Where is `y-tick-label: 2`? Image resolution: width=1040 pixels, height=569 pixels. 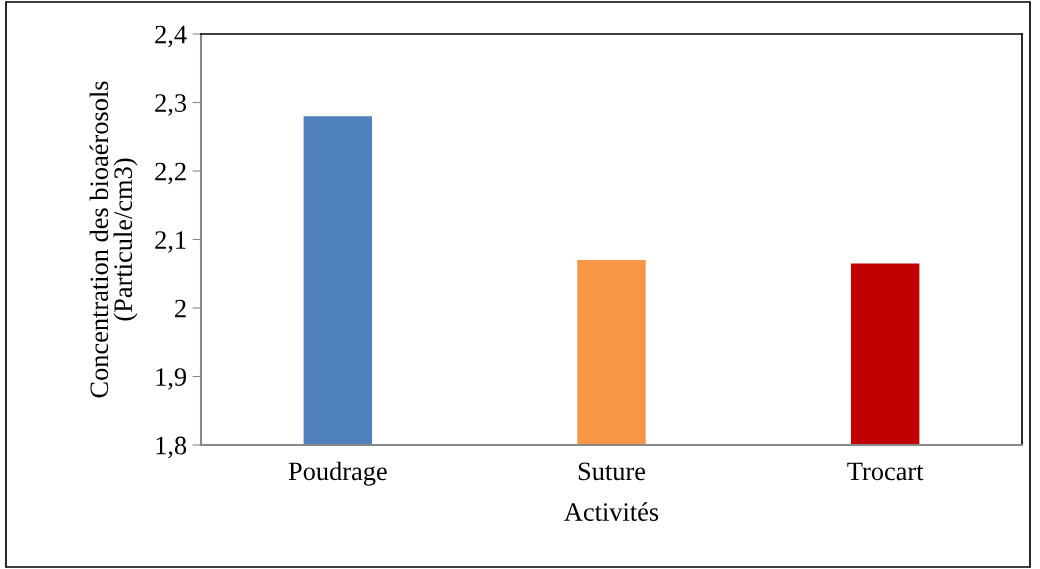
y-tick-label: 2 is located at coordinates (180, 308).